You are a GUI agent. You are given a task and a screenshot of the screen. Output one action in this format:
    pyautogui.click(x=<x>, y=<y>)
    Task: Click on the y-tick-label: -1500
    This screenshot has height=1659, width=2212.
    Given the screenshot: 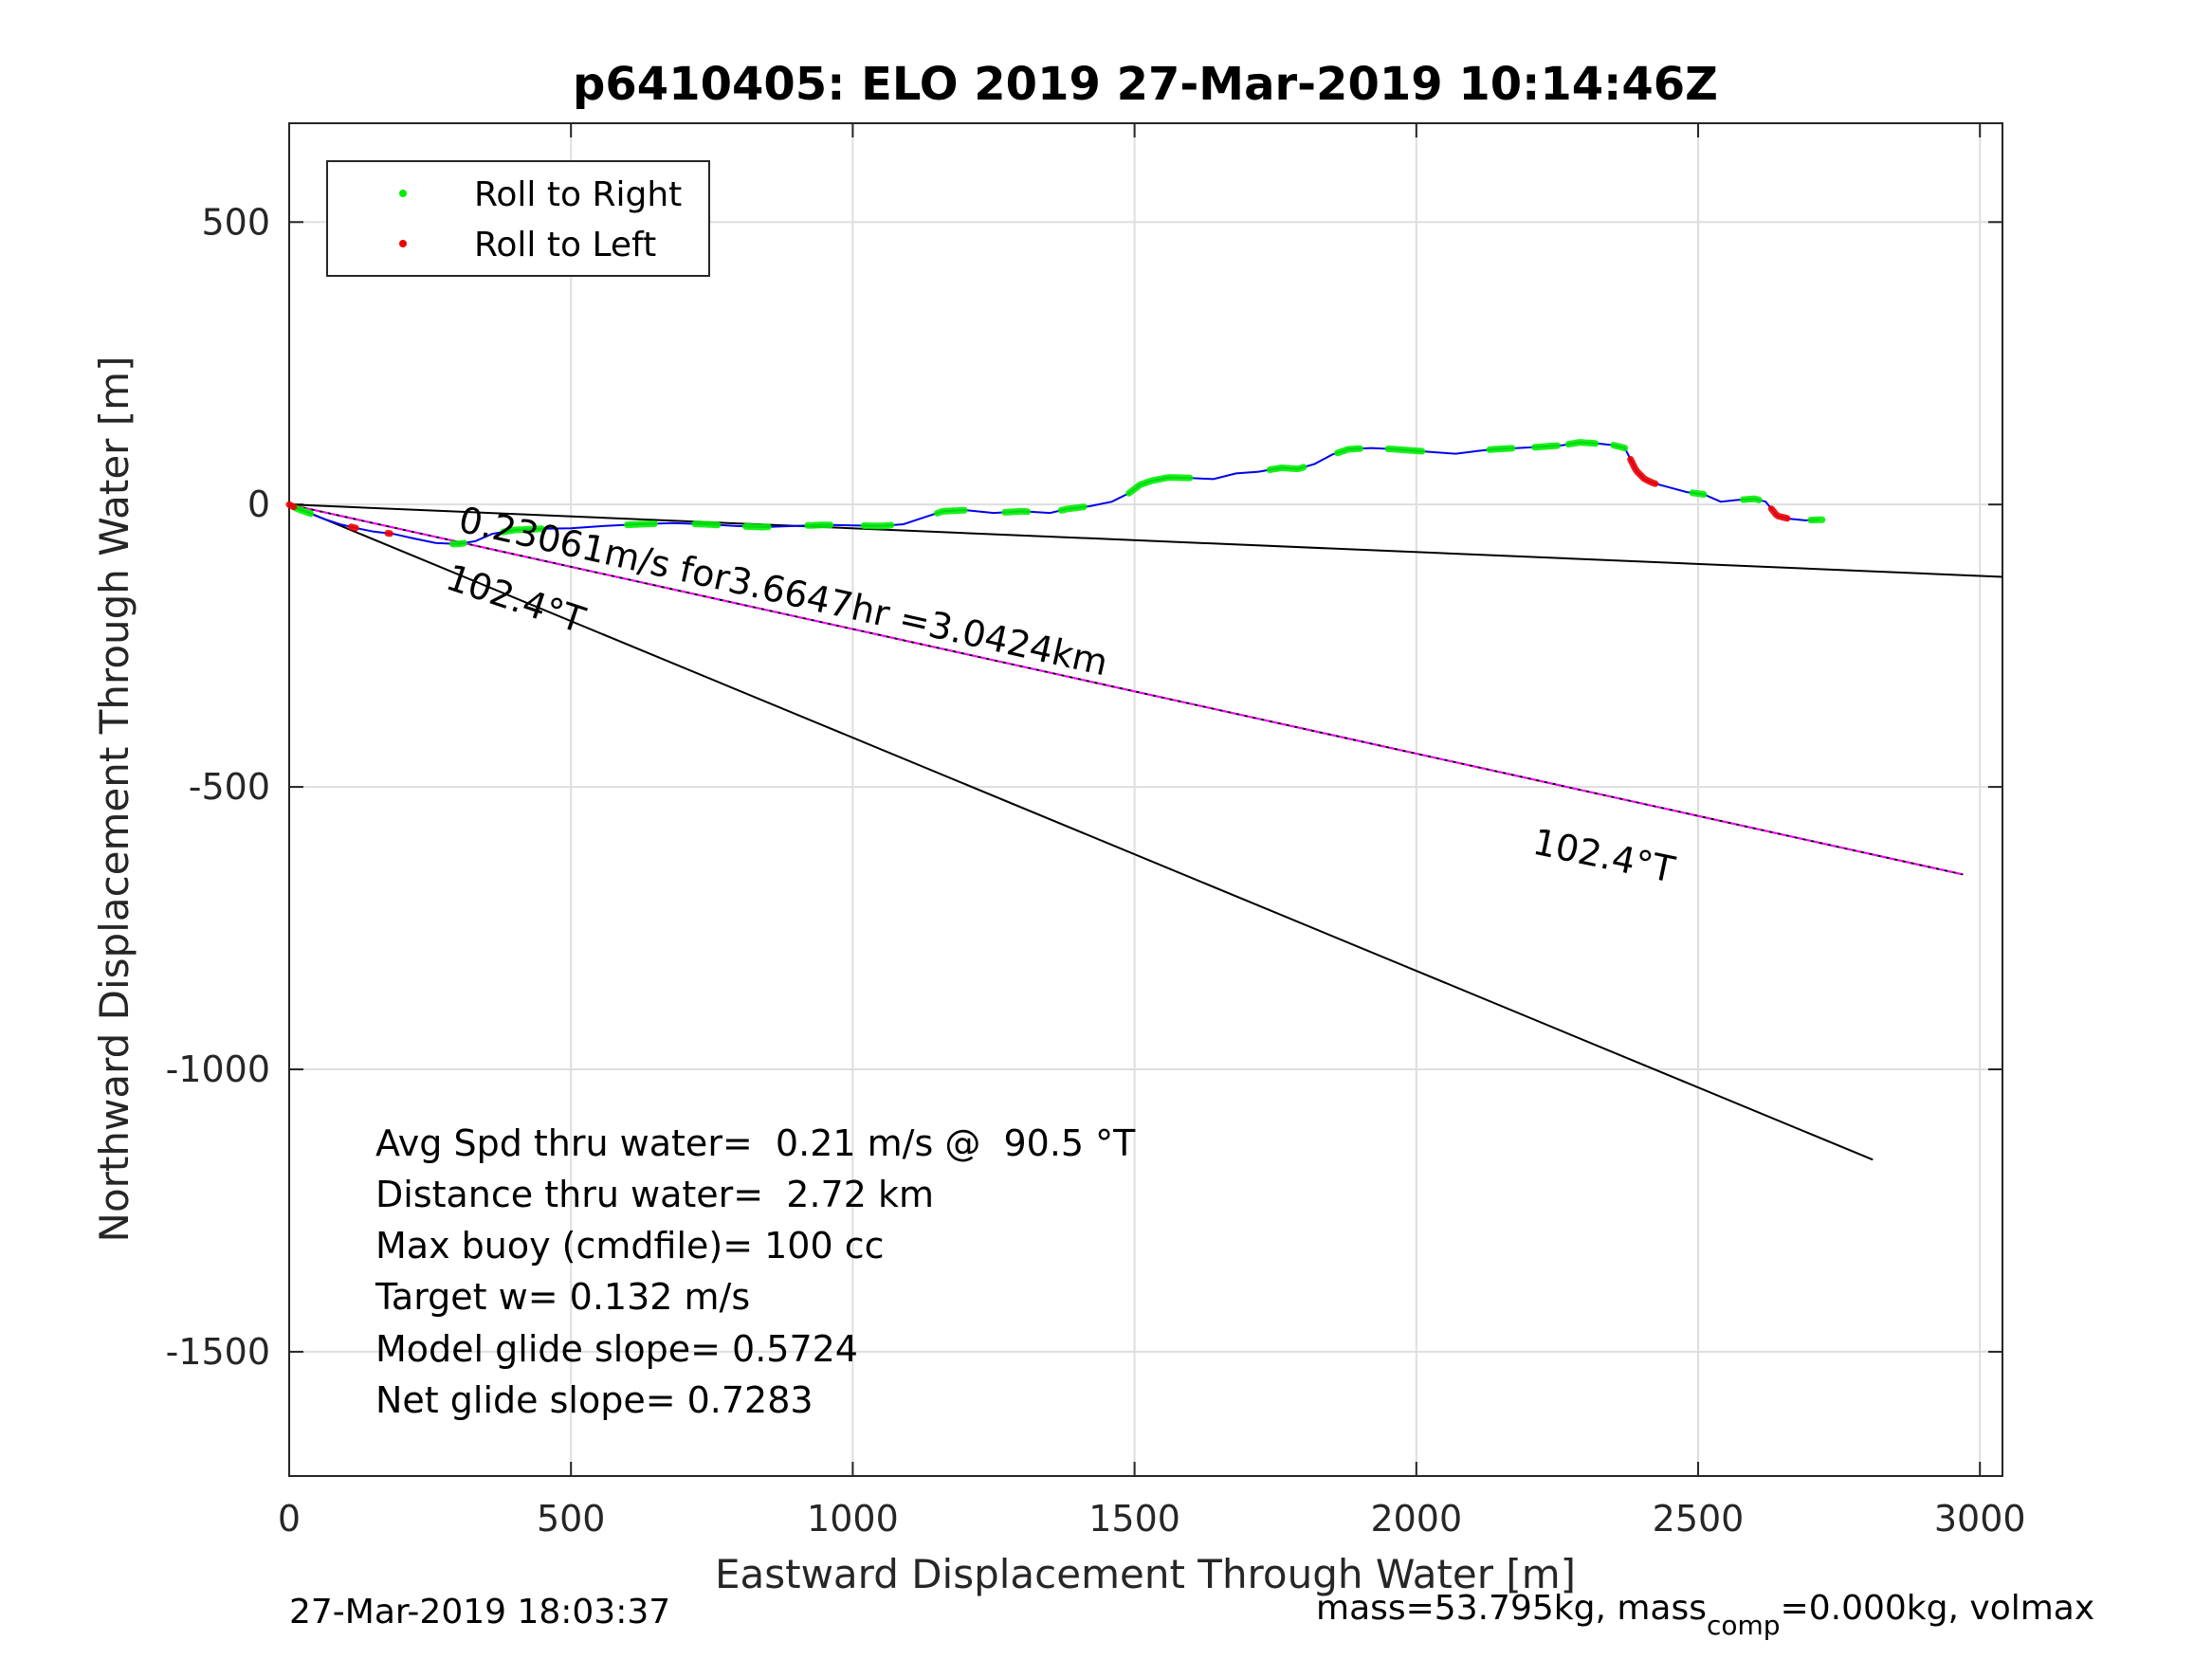 What is the action you would take?
    pyautogui.click(x=218, y=1352)
    